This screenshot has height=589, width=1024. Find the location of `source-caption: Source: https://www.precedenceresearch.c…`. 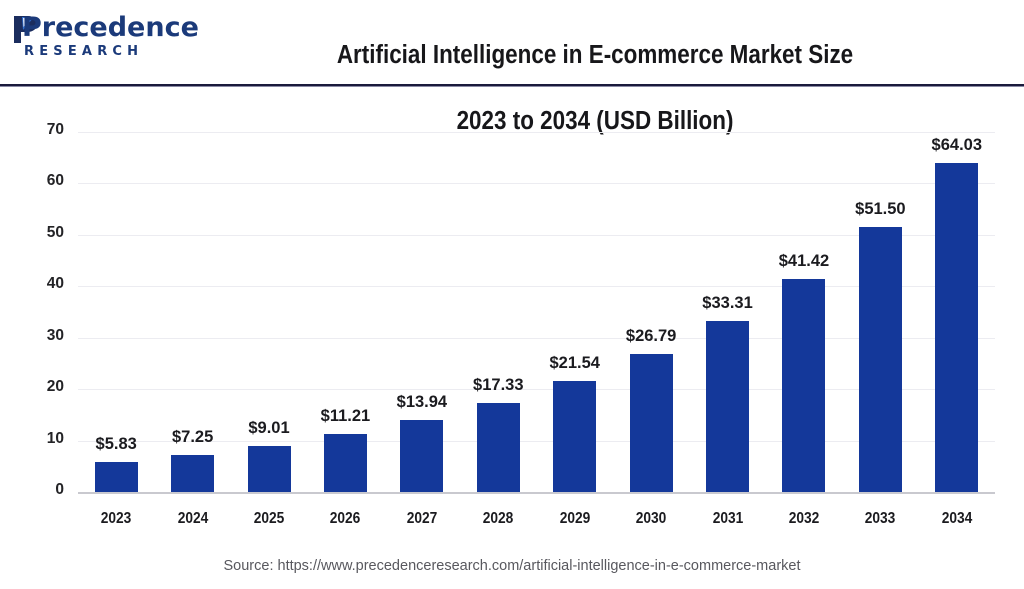

source-caption: Source: https://www.precedenceresearch.c… is located at coordinates (512, 566).